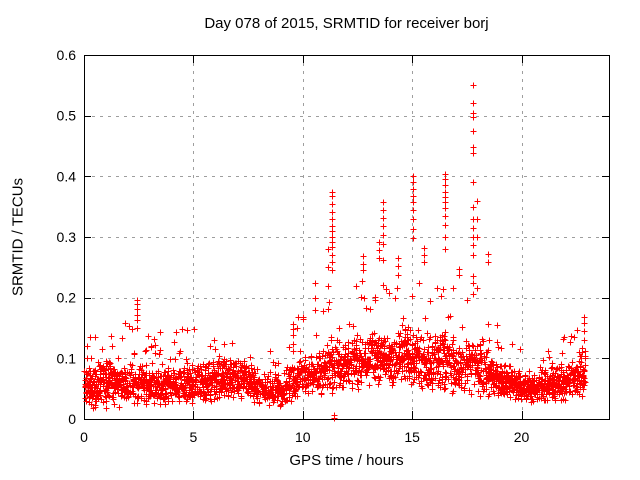 Image resolution: width=640 pixels, height=480 pixels. I want to click on x-tick-label: 10, so click(303, 437).